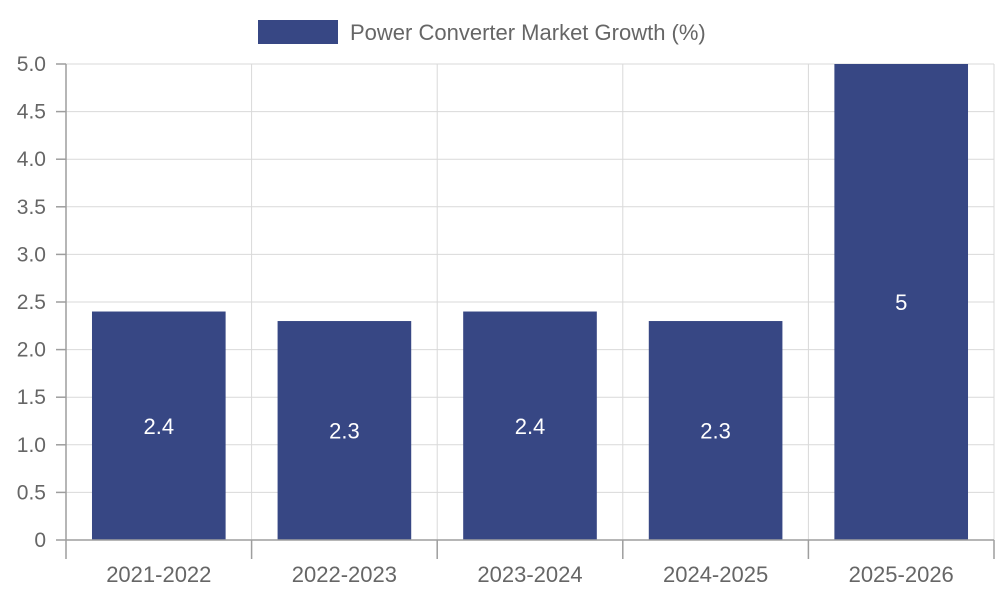  I want to click on bar-data-label: 5, so click(901, 302).